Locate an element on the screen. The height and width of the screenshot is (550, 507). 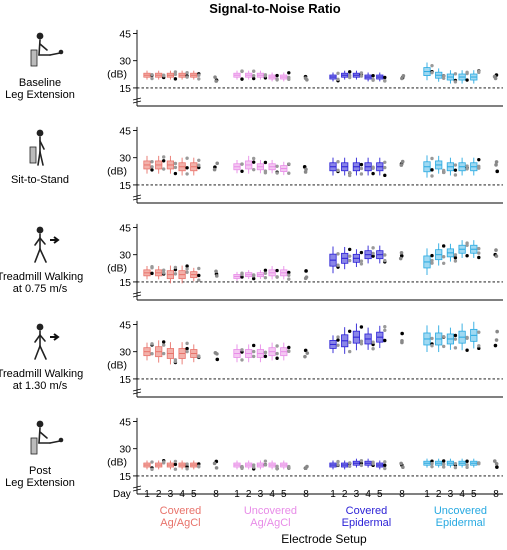
panel-label-line: Treadmill Walking is located at coordinates (41, 277).